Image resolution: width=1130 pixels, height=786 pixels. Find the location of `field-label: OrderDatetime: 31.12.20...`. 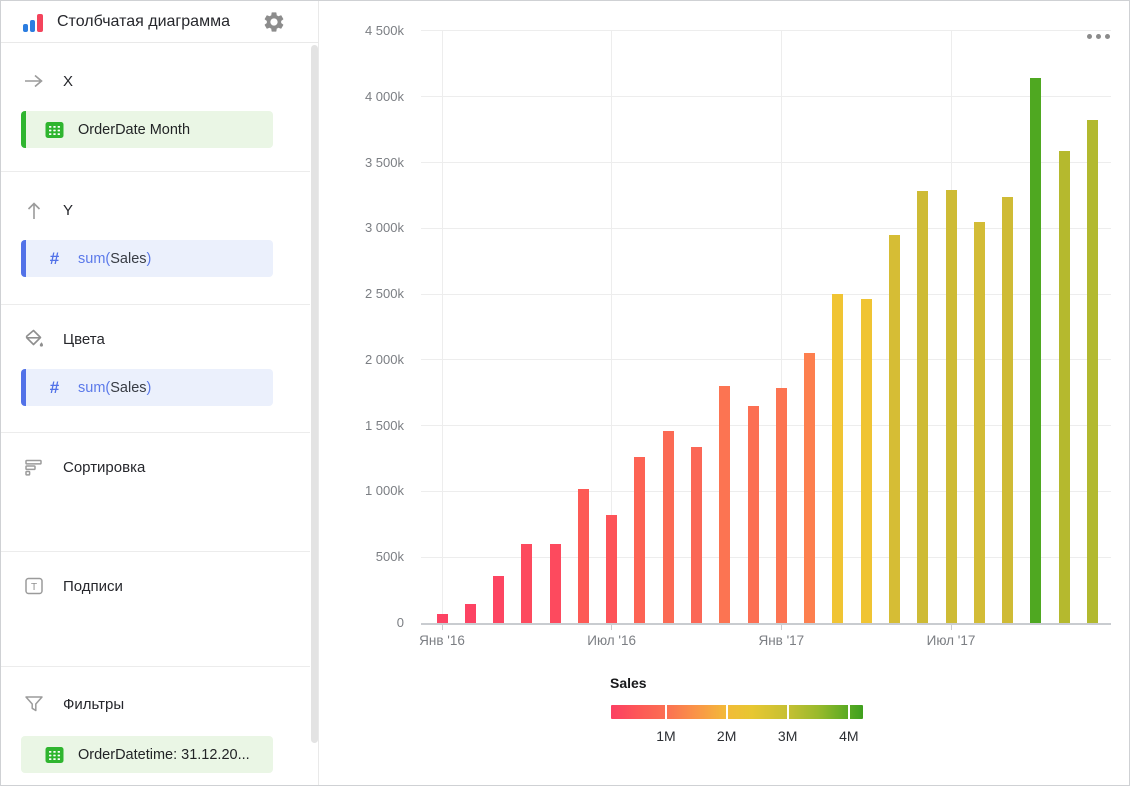

field-label: OrderDatetime: 31.12.20... is located at coordinates (164, 754).